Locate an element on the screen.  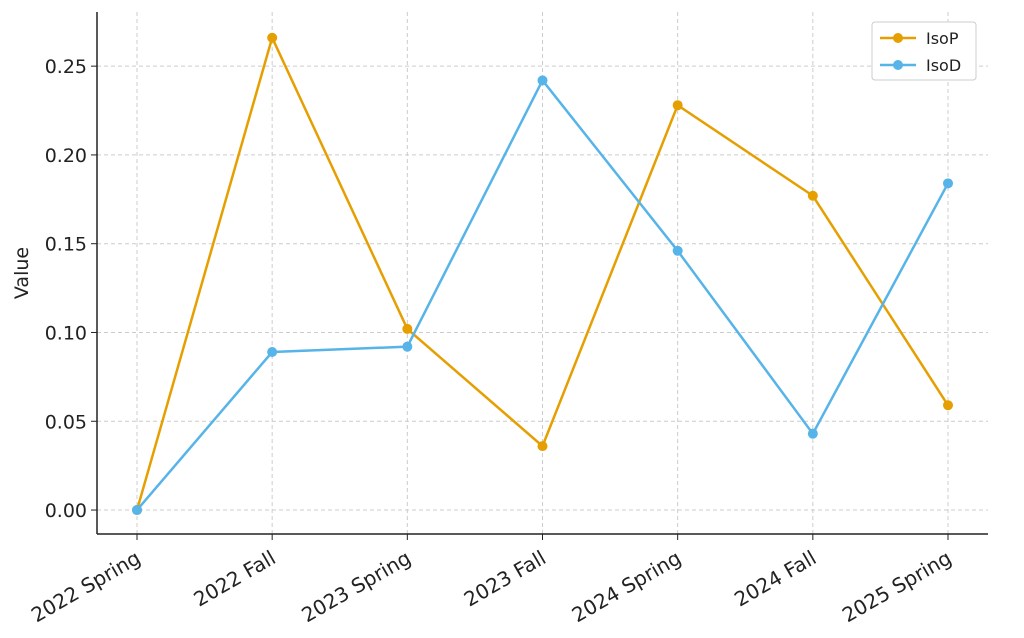
x-tick-label: 2024 Fall is located at coordinates (775, 579).